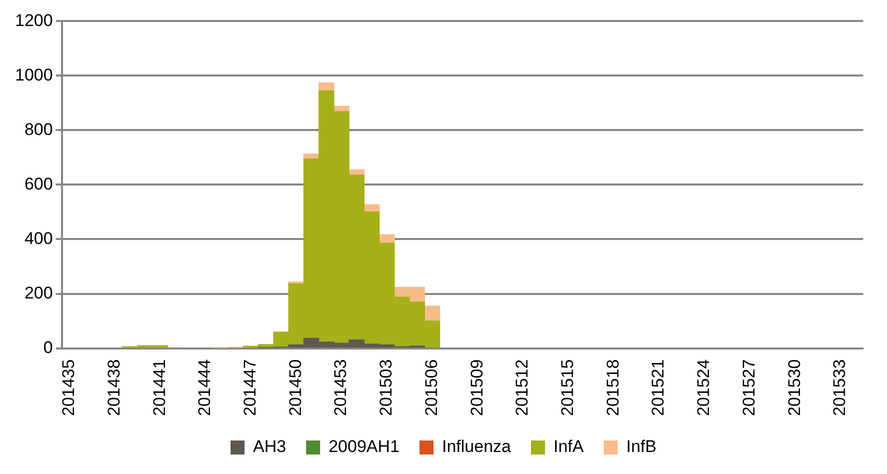 The image size is (887, 474). What do you see at coordinates (658, 387) in the screenshot?
I see `x-tick-label: 201521` at bounding box center [658, 387].